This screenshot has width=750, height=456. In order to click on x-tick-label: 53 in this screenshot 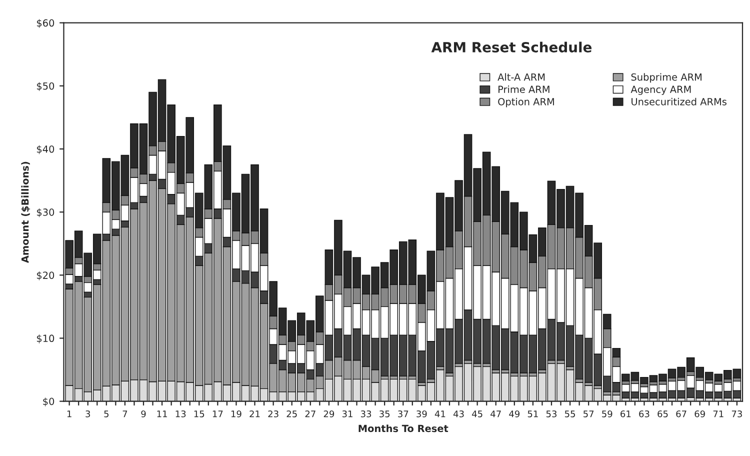, I will do `click(551, 414)`.